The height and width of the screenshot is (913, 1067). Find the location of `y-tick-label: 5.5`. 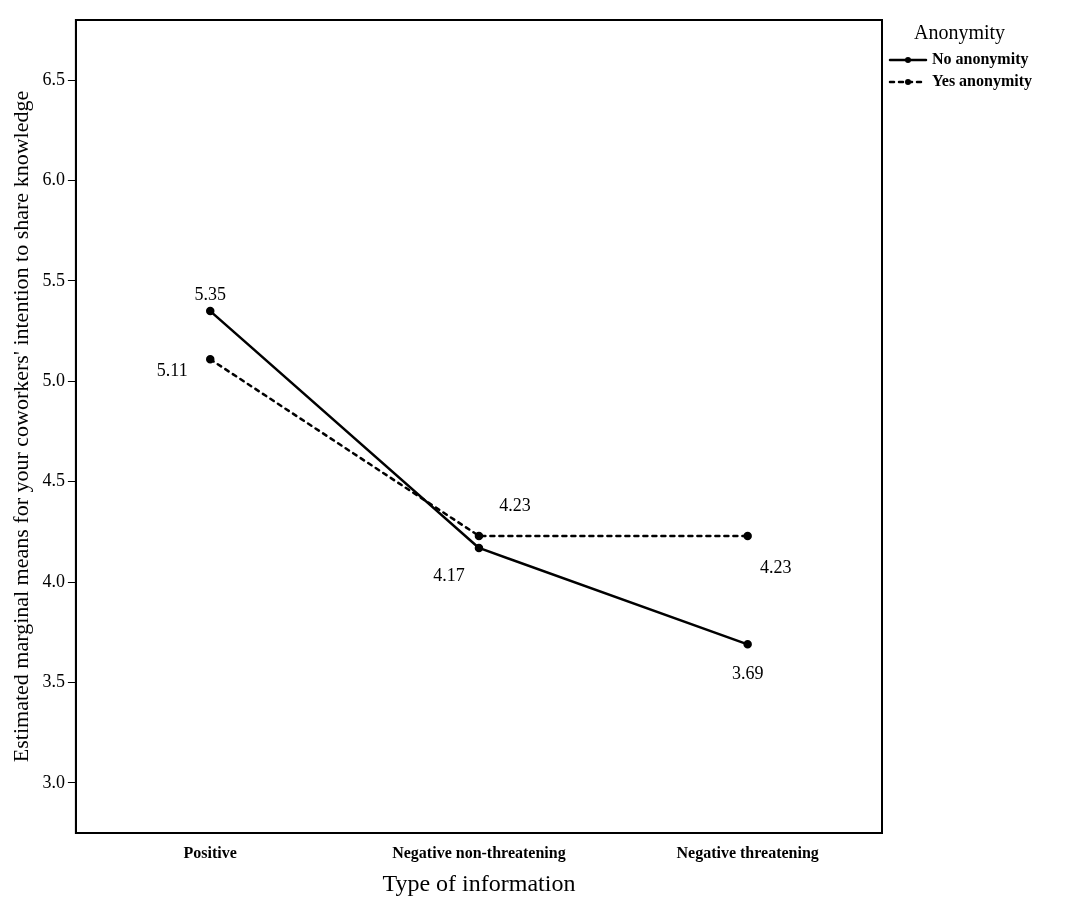

y-tick-label: 5.5 is located at coordinates (53, 279).